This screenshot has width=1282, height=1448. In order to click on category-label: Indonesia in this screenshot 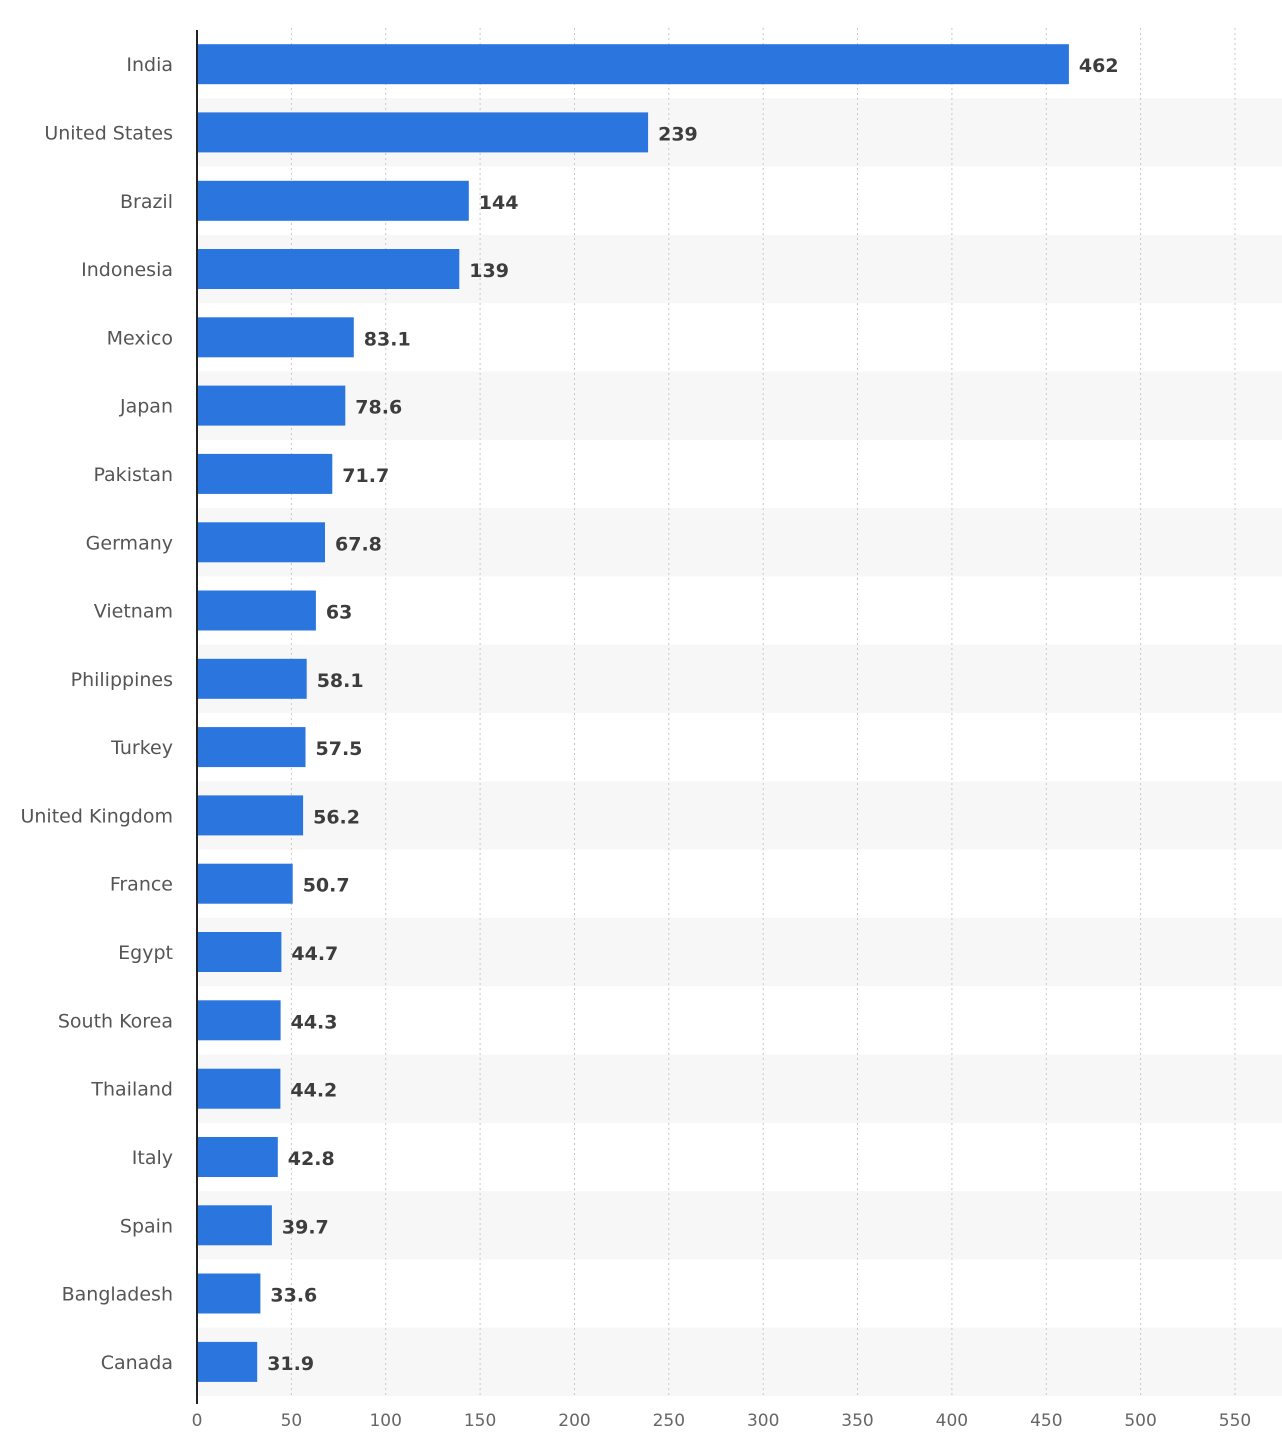, I will do `click(127, 270)`.